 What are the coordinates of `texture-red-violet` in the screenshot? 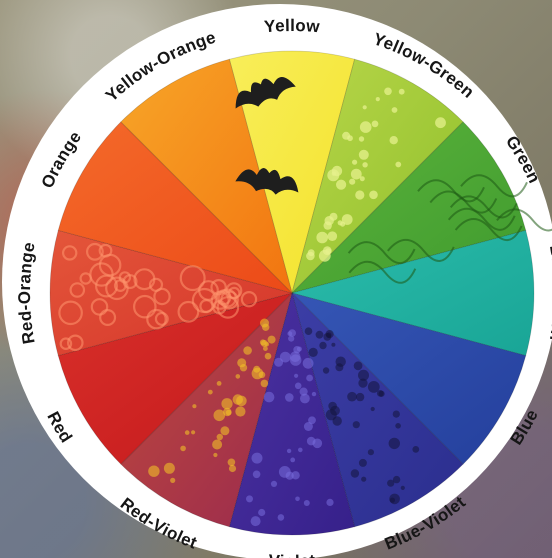 It's located at (212, 400).